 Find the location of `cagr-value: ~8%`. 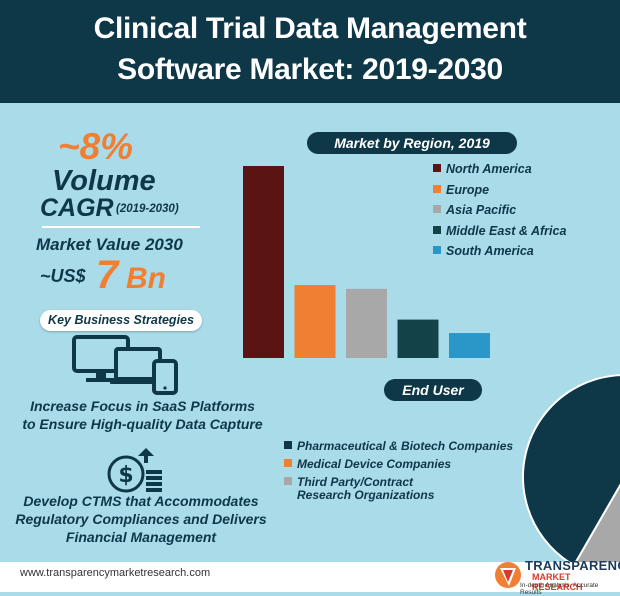

cagr-value: ~8% is located at coordinates (96, 146).